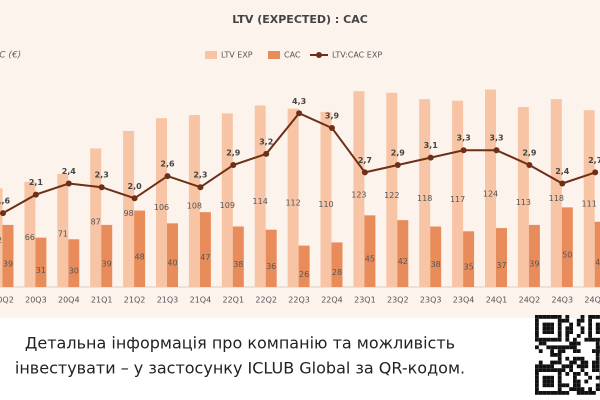  What do you see at coordinates (332, 300) in the screenshot?
I see `x-tick-label: 22Q4` at bounding box center [332, 300].